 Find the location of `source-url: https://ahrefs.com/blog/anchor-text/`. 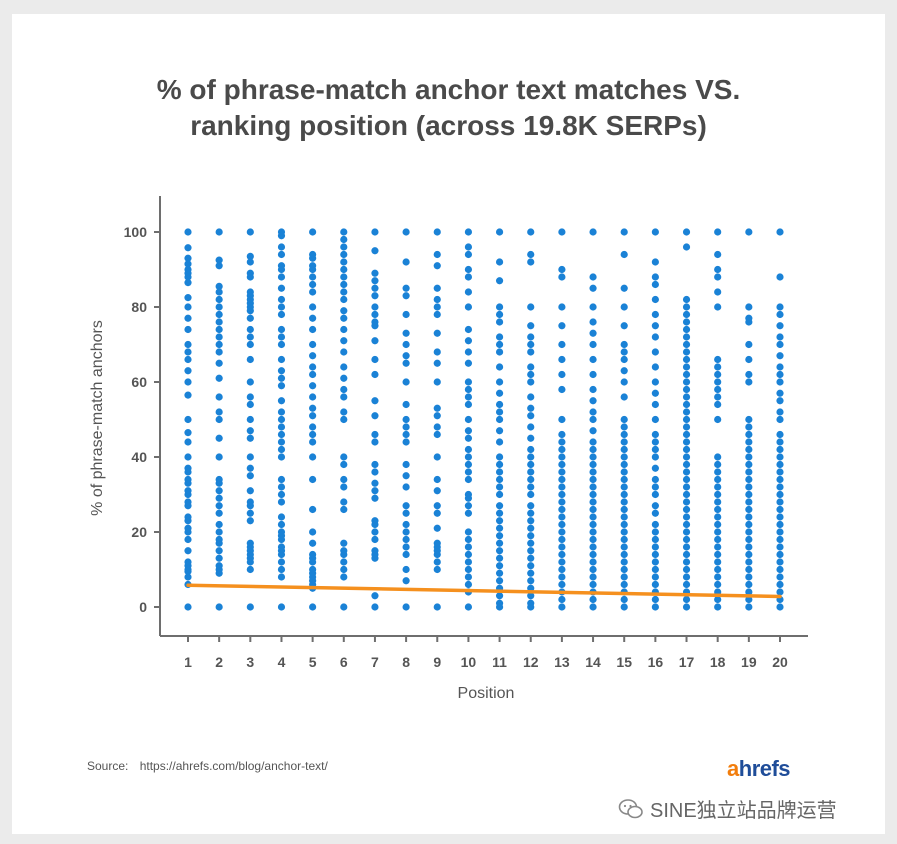

source-url: https://ahrefs.com/blog/anchor-text/ is located at coordinates (233, 766).